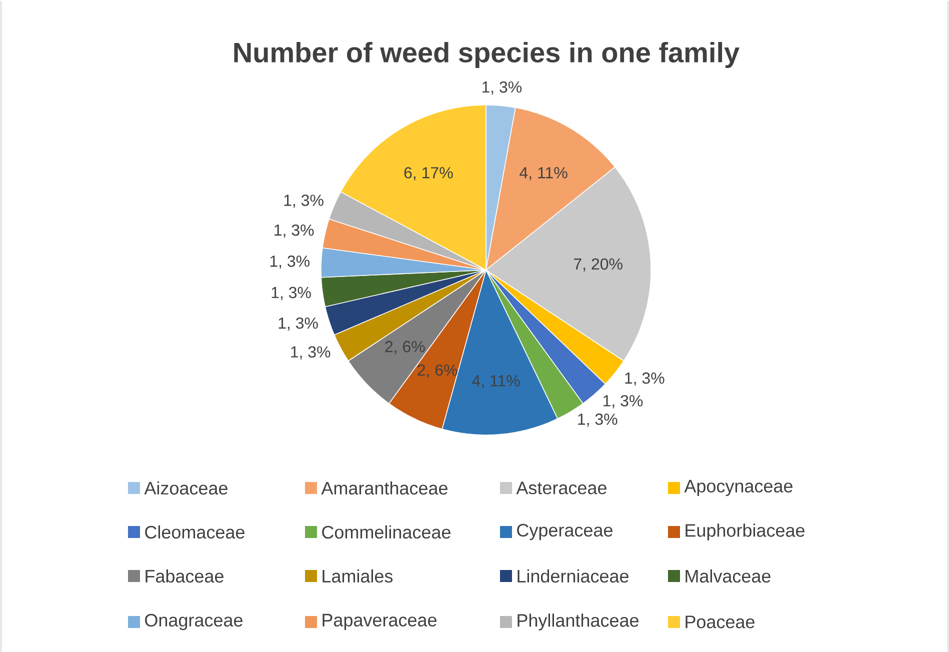 This screenshot has height=652, width=949. What do you see at coordinates (561, 488) in the screenshot?
I see `legend-label: Asteraceae` at bounding box center [561, 488].